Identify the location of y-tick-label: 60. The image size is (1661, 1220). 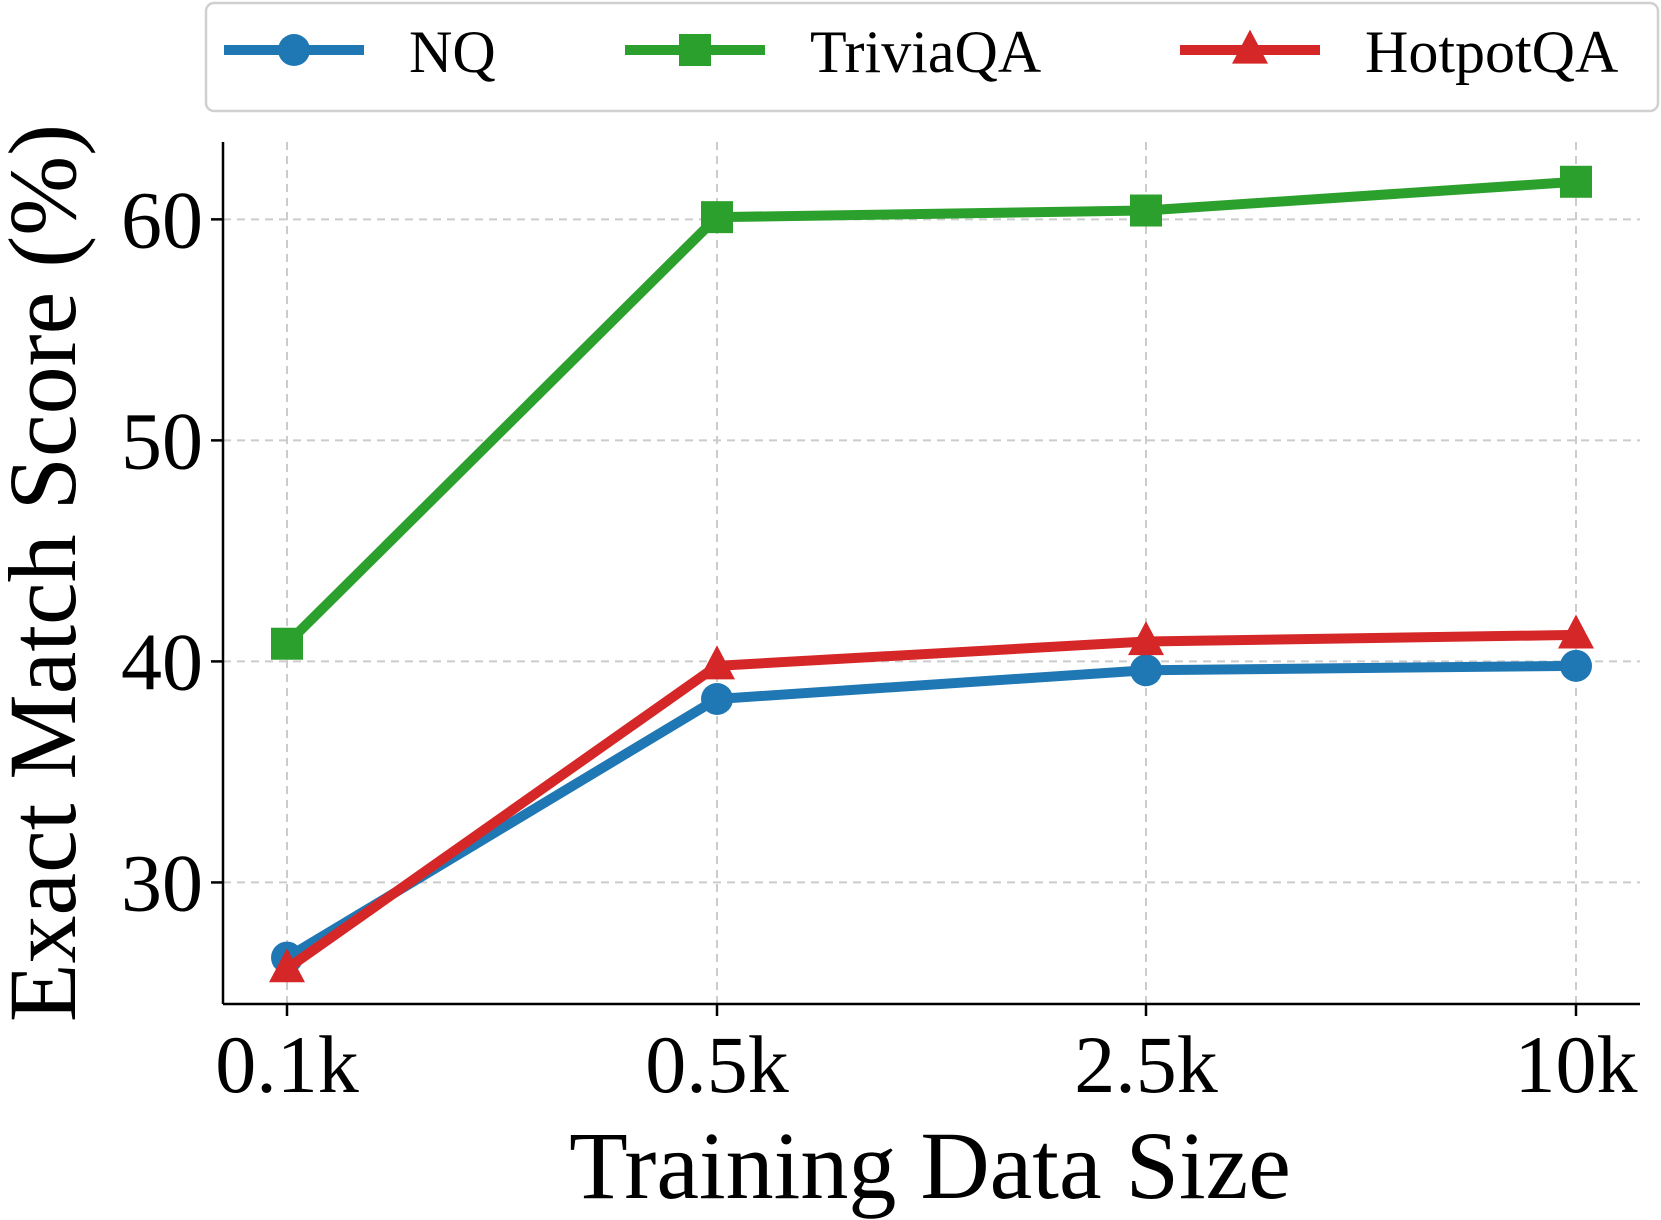
(162, 219).